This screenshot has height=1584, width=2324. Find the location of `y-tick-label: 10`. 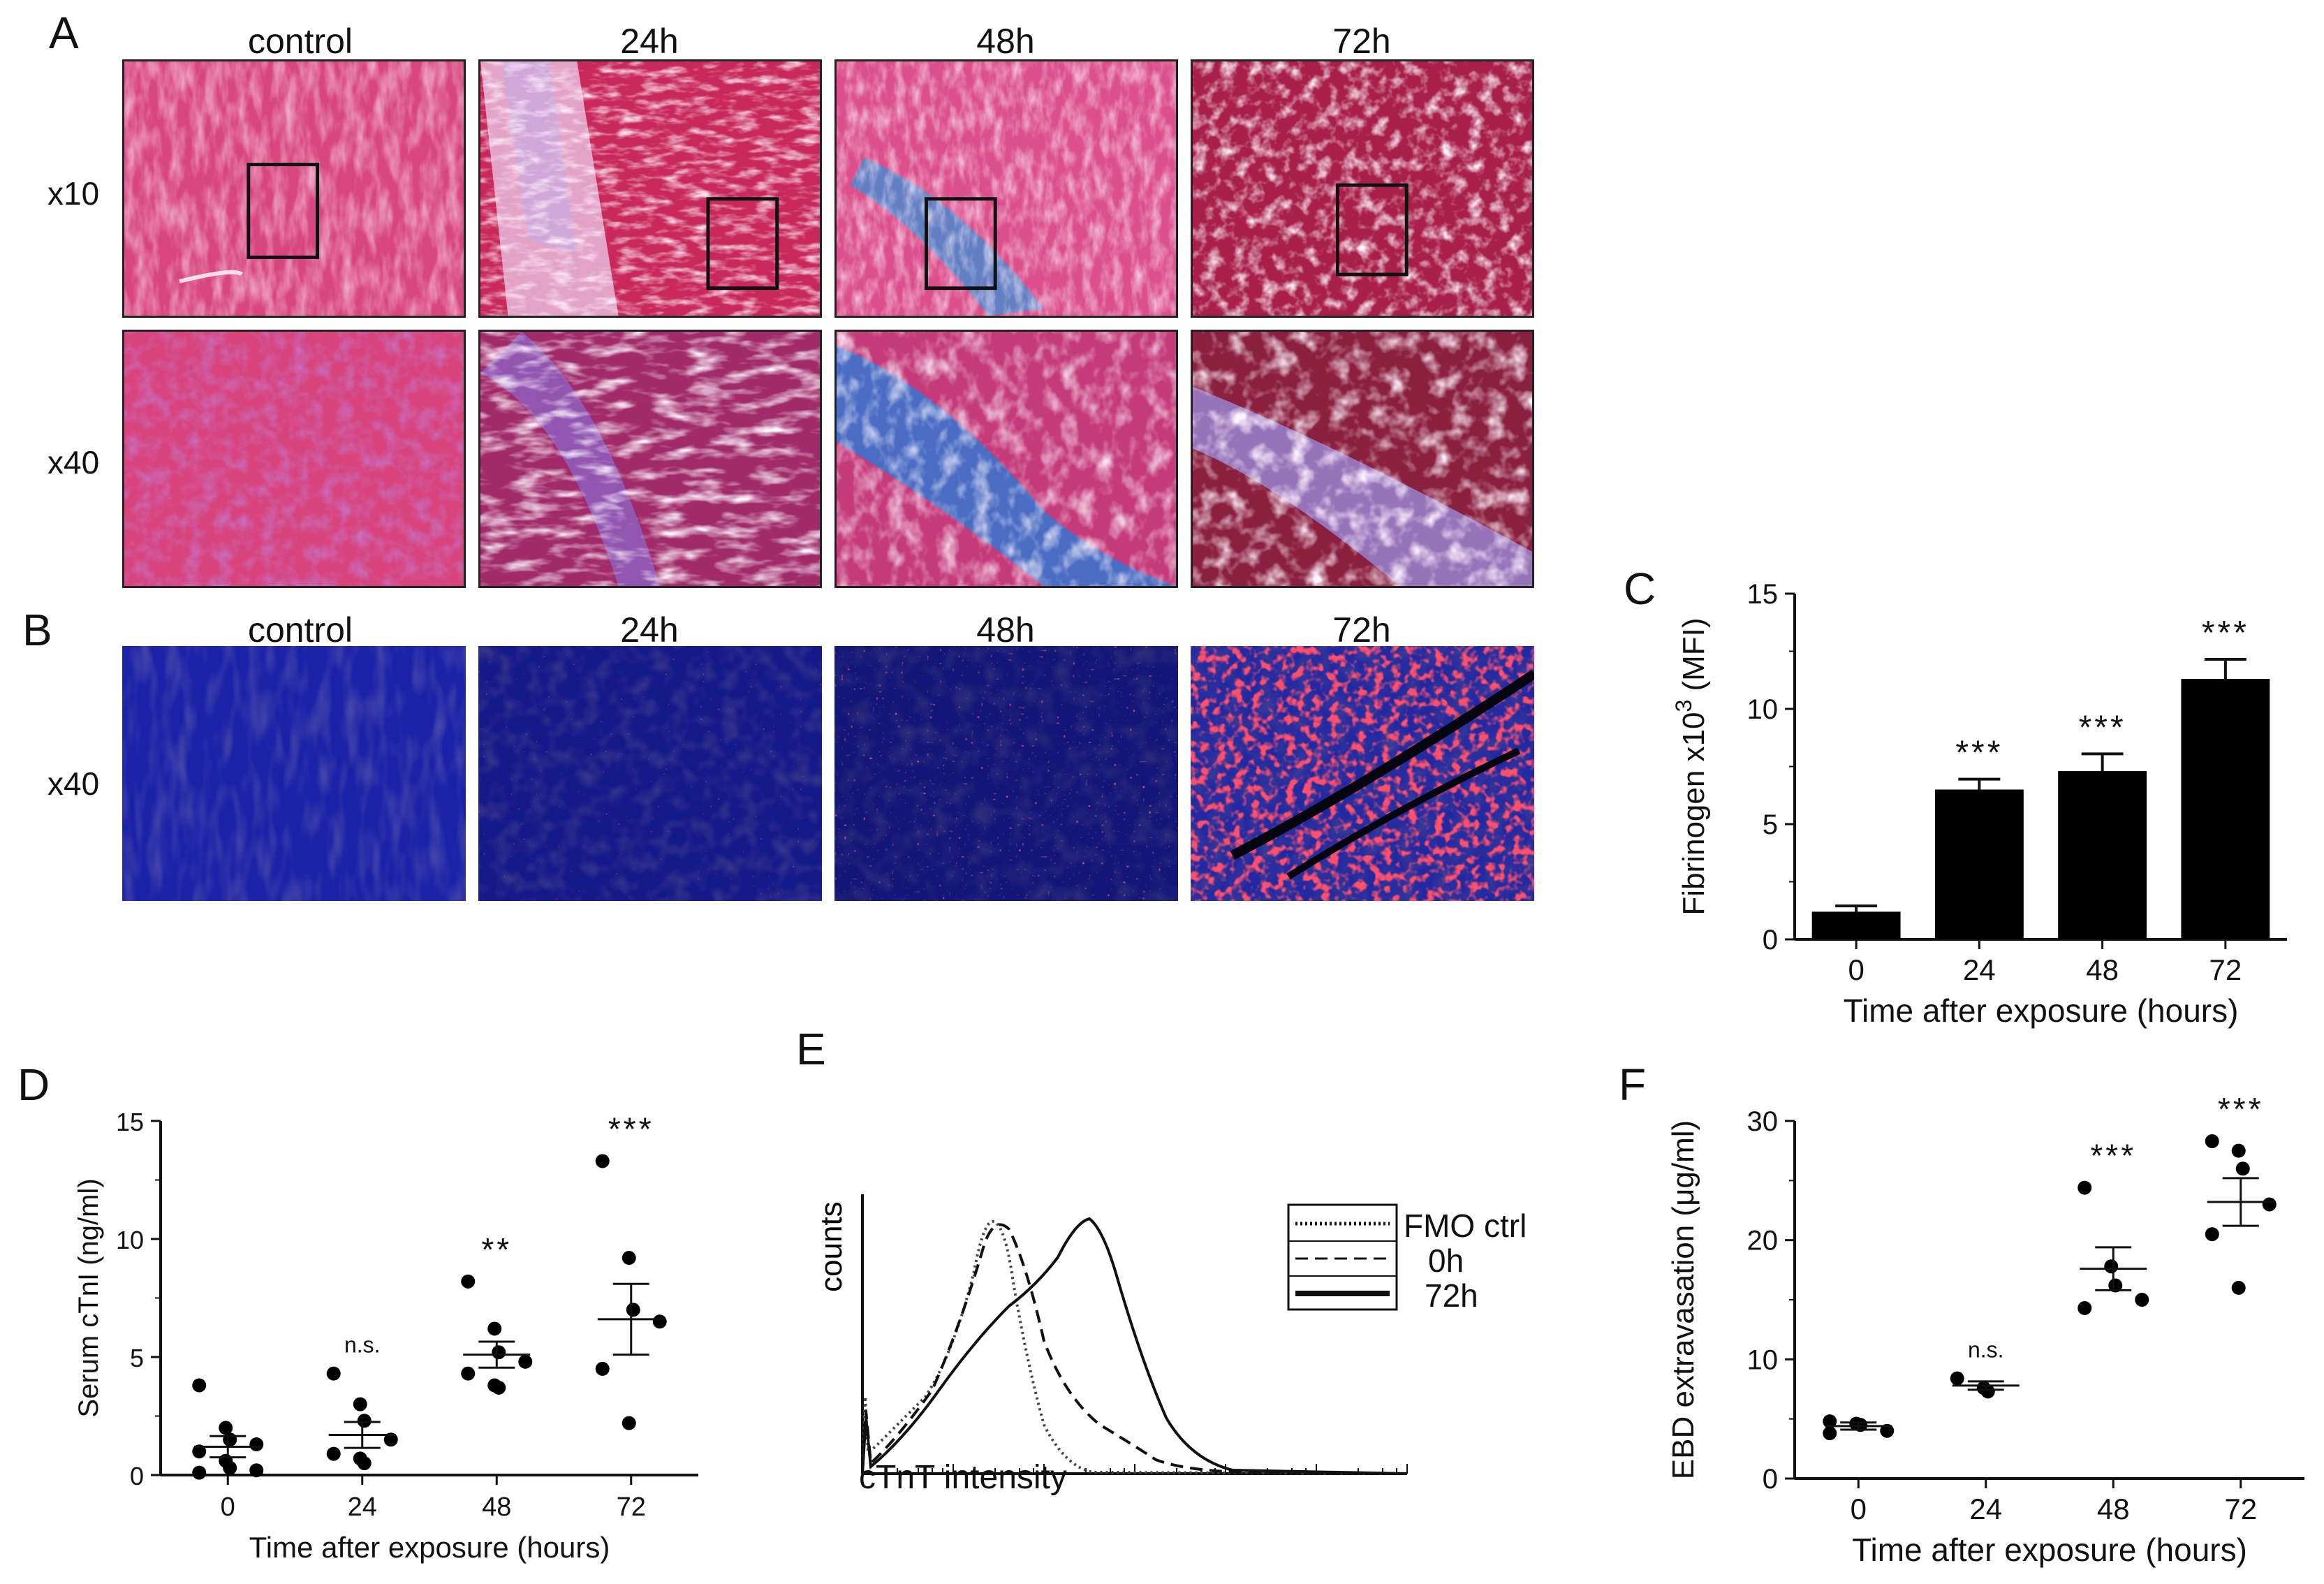

y-tick-label: 10 is located at coordinates (130, 1240).